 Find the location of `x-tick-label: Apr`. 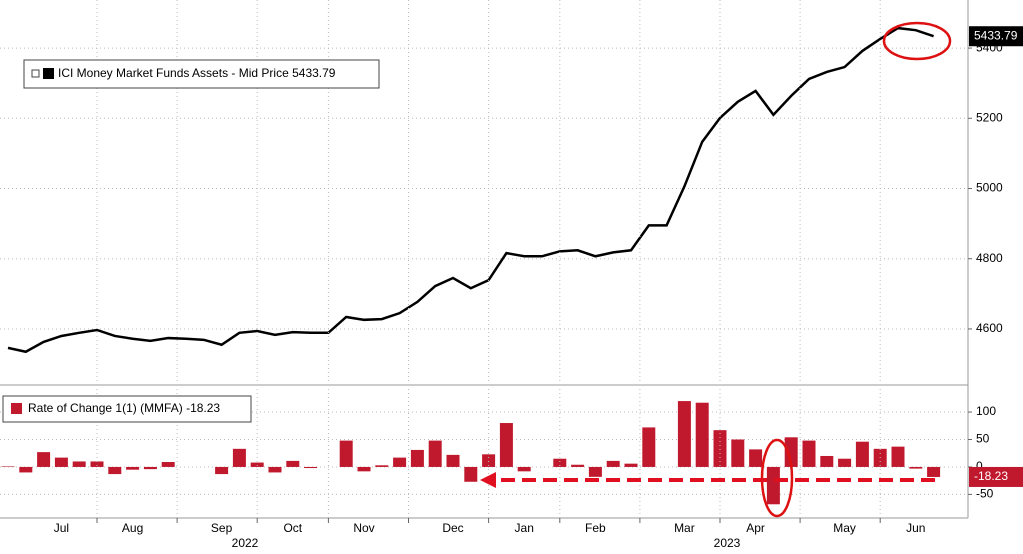

x-tick-label: Apr is located at coordinates (755, 528).